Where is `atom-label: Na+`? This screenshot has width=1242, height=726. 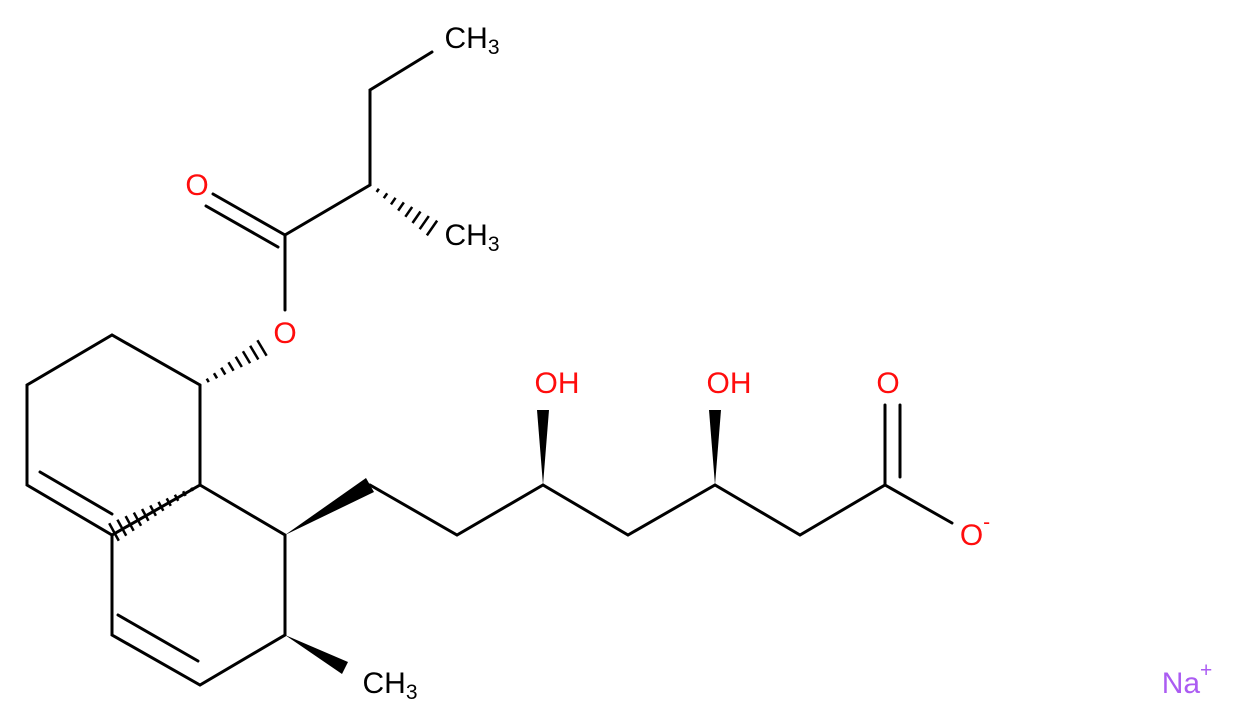 atom-label: Na+ is located at coordinates (1187, 679).